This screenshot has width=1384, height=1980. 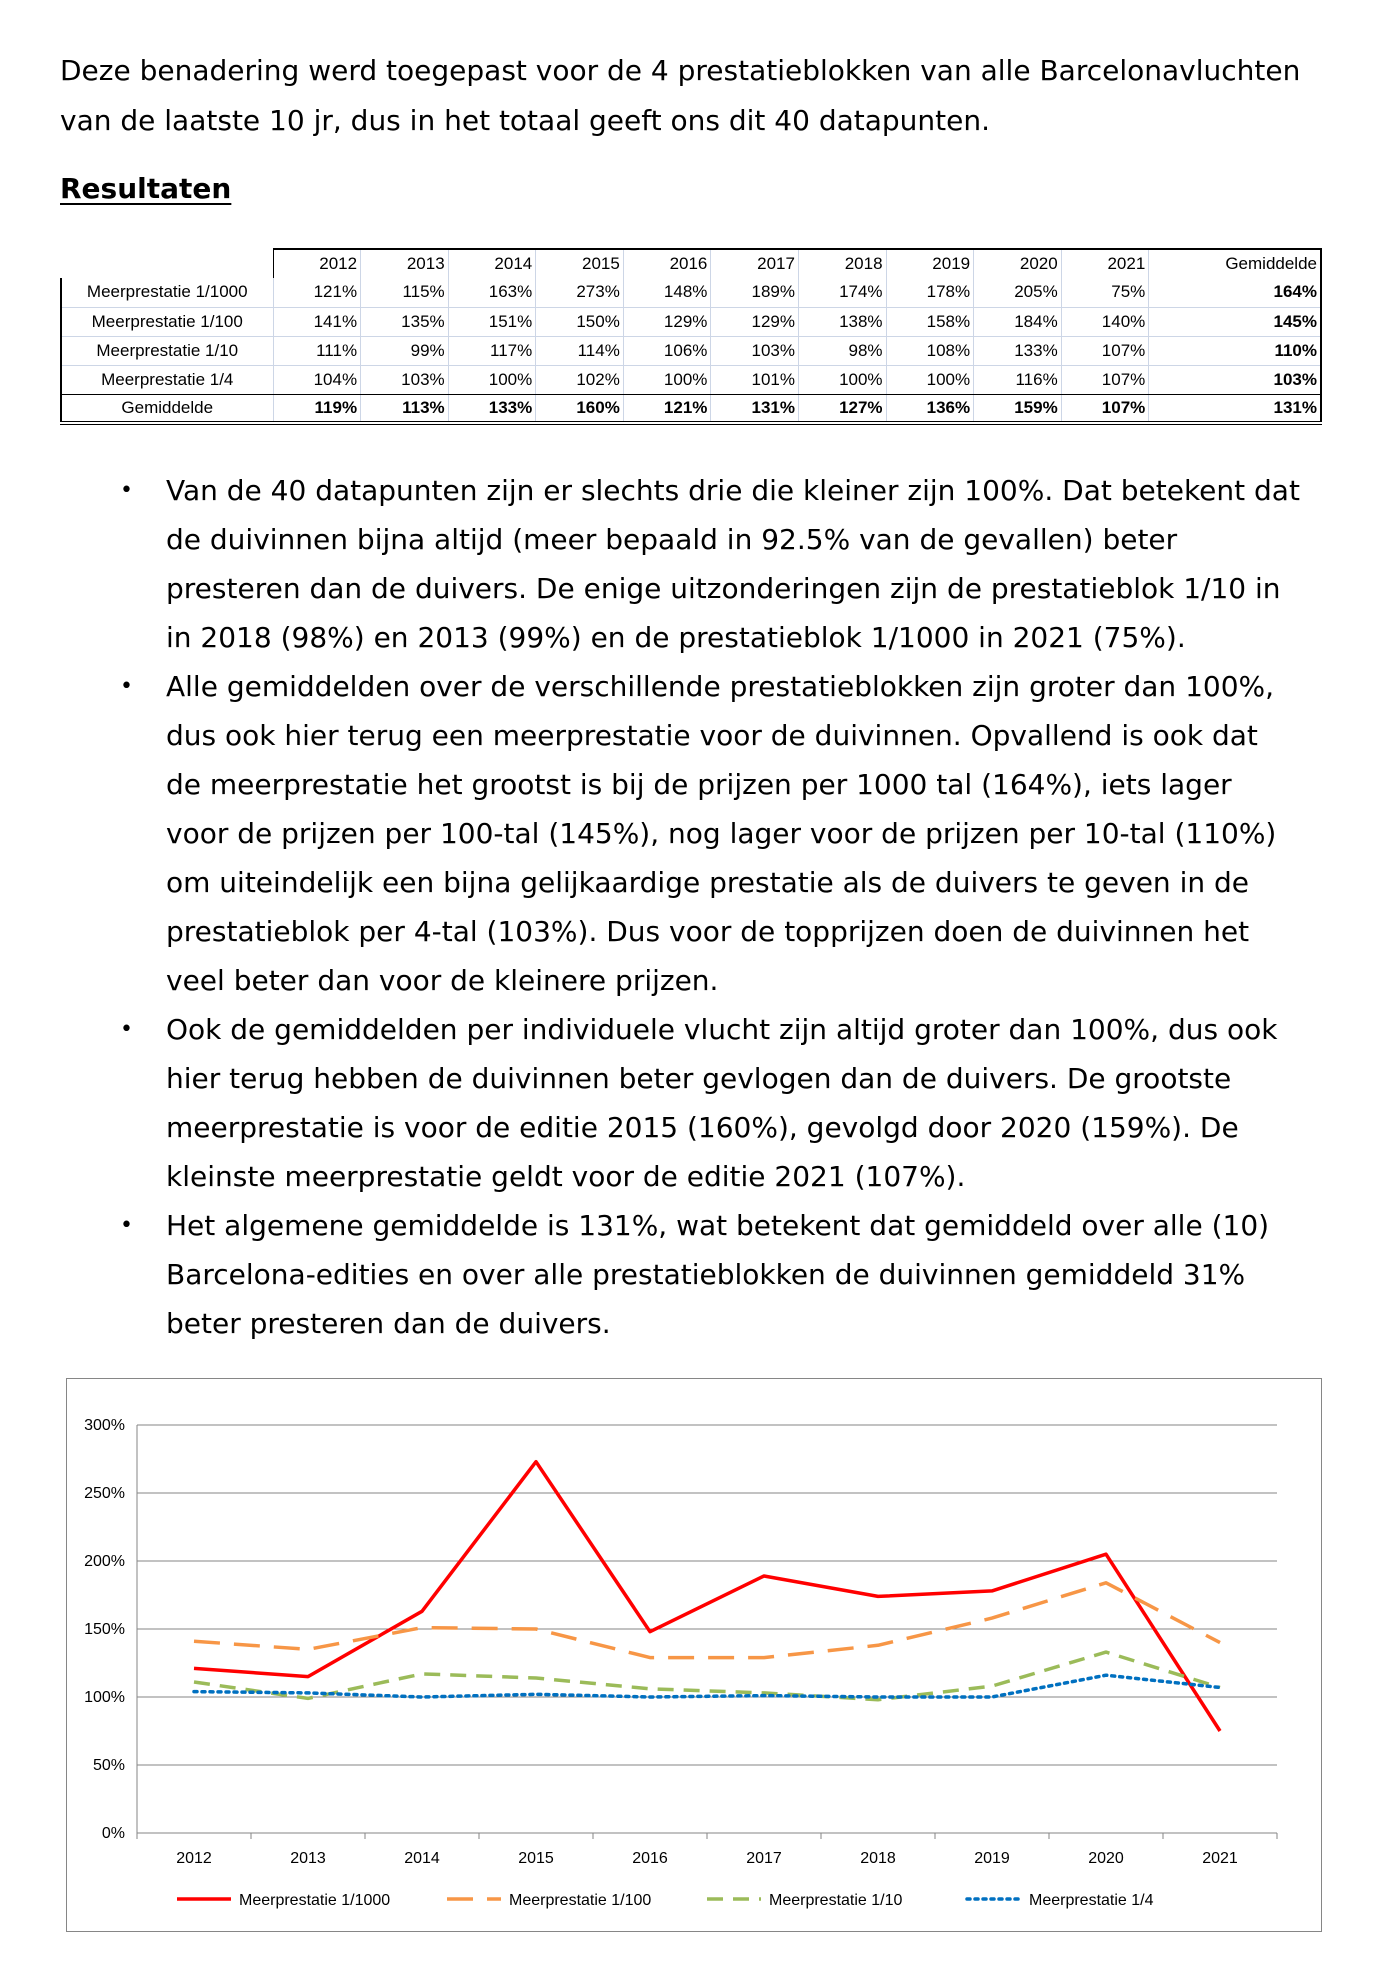 I want to click on row-average-cell: 110%, so click(x=1235, y=351).